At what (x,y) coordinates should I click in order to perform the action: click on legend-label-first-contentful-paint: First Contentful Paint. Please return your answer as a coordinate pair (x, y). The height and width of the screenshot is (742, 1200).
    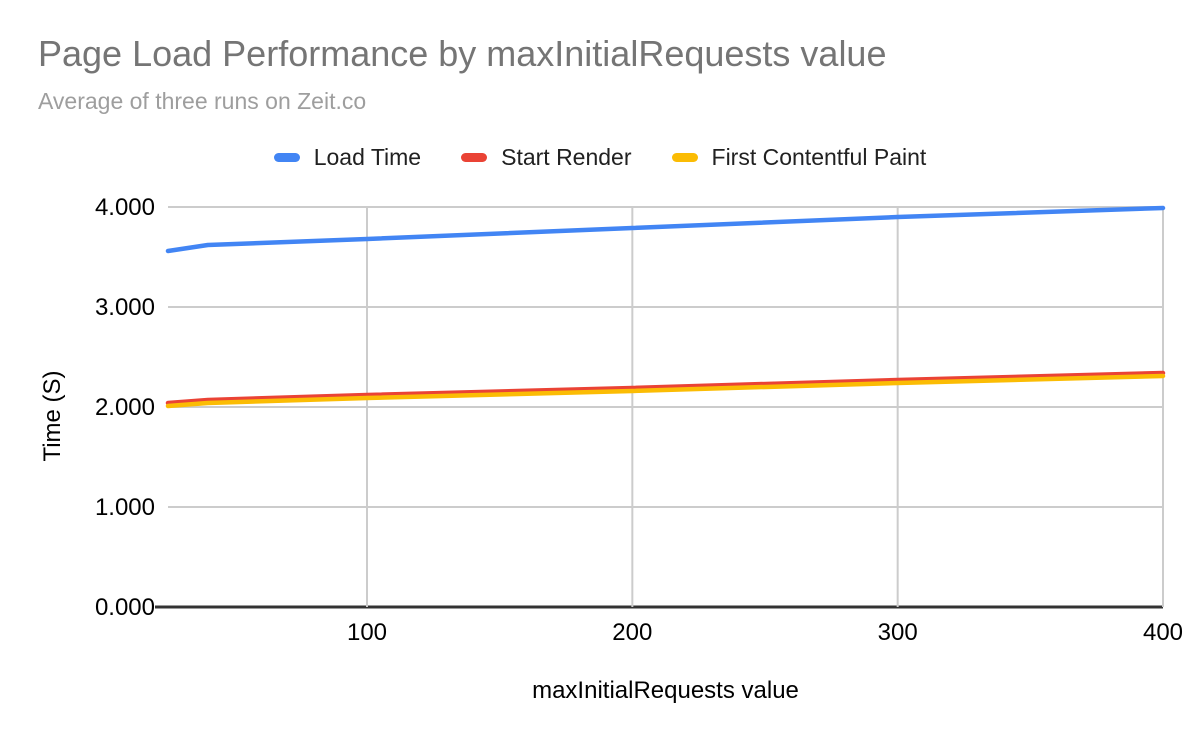
    Looking at the image, I should click on (819, 157).